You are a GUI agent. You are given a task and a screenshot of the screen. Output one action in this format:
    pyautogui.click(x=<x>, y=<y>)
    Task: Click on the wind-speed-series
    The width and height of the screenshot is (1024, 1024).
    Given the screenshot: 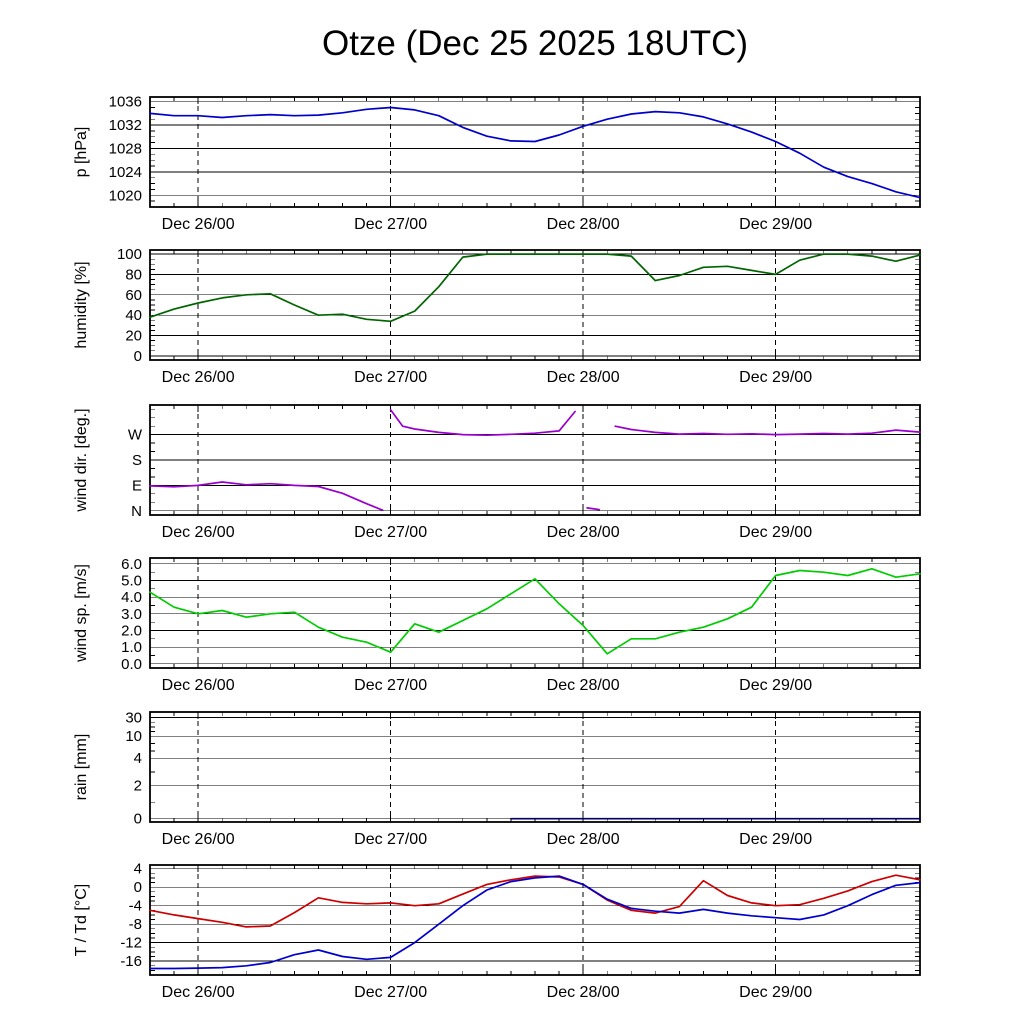 What is the action you would take?
    pyautogui.click(x=535, y=611)
    